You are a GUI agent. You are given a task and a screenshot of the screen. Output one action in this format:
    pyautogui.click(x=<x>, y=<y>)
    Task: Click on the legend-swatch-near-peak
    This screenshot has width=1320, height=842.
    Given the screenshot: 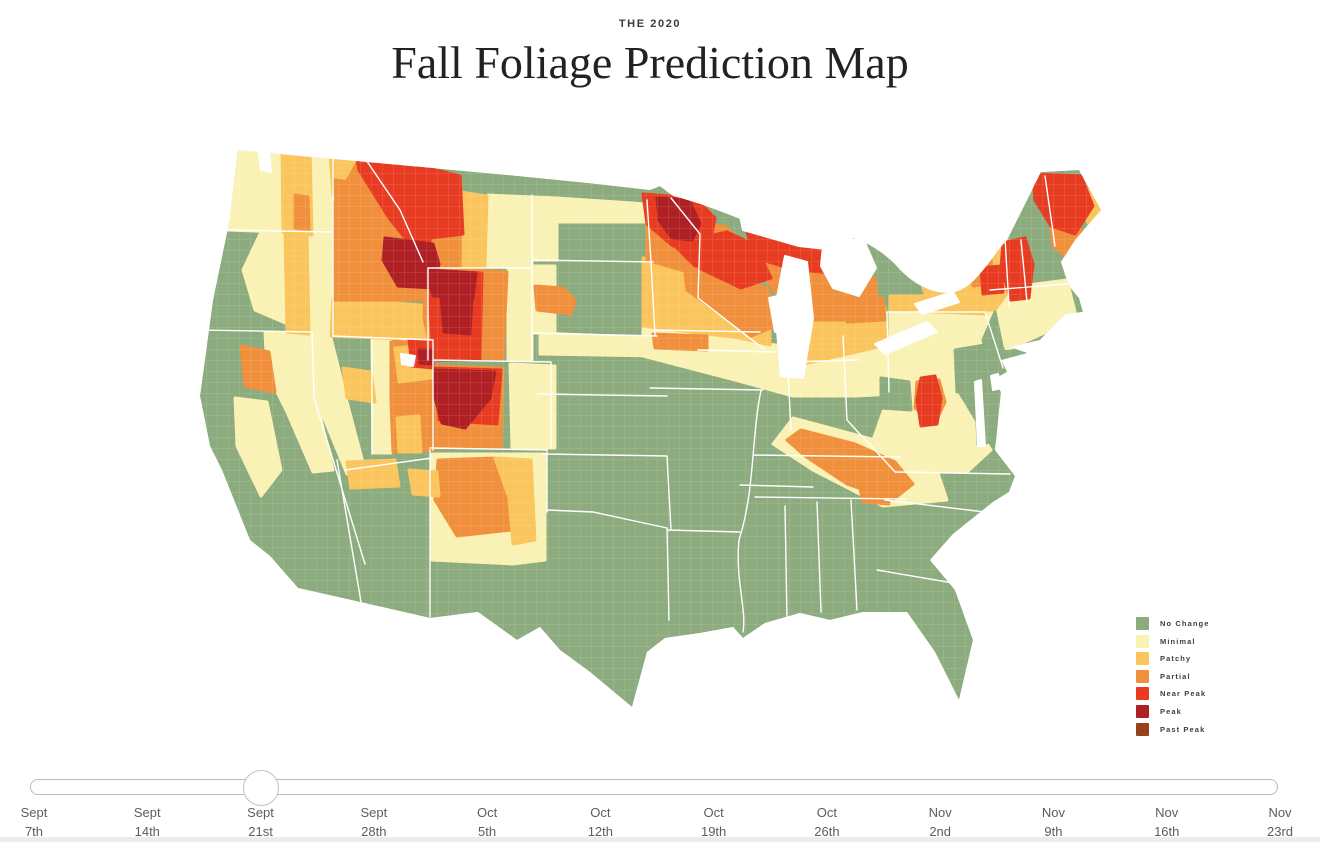 What is the action you would take?
    pyautogui.click(x=1142, y=694)
    